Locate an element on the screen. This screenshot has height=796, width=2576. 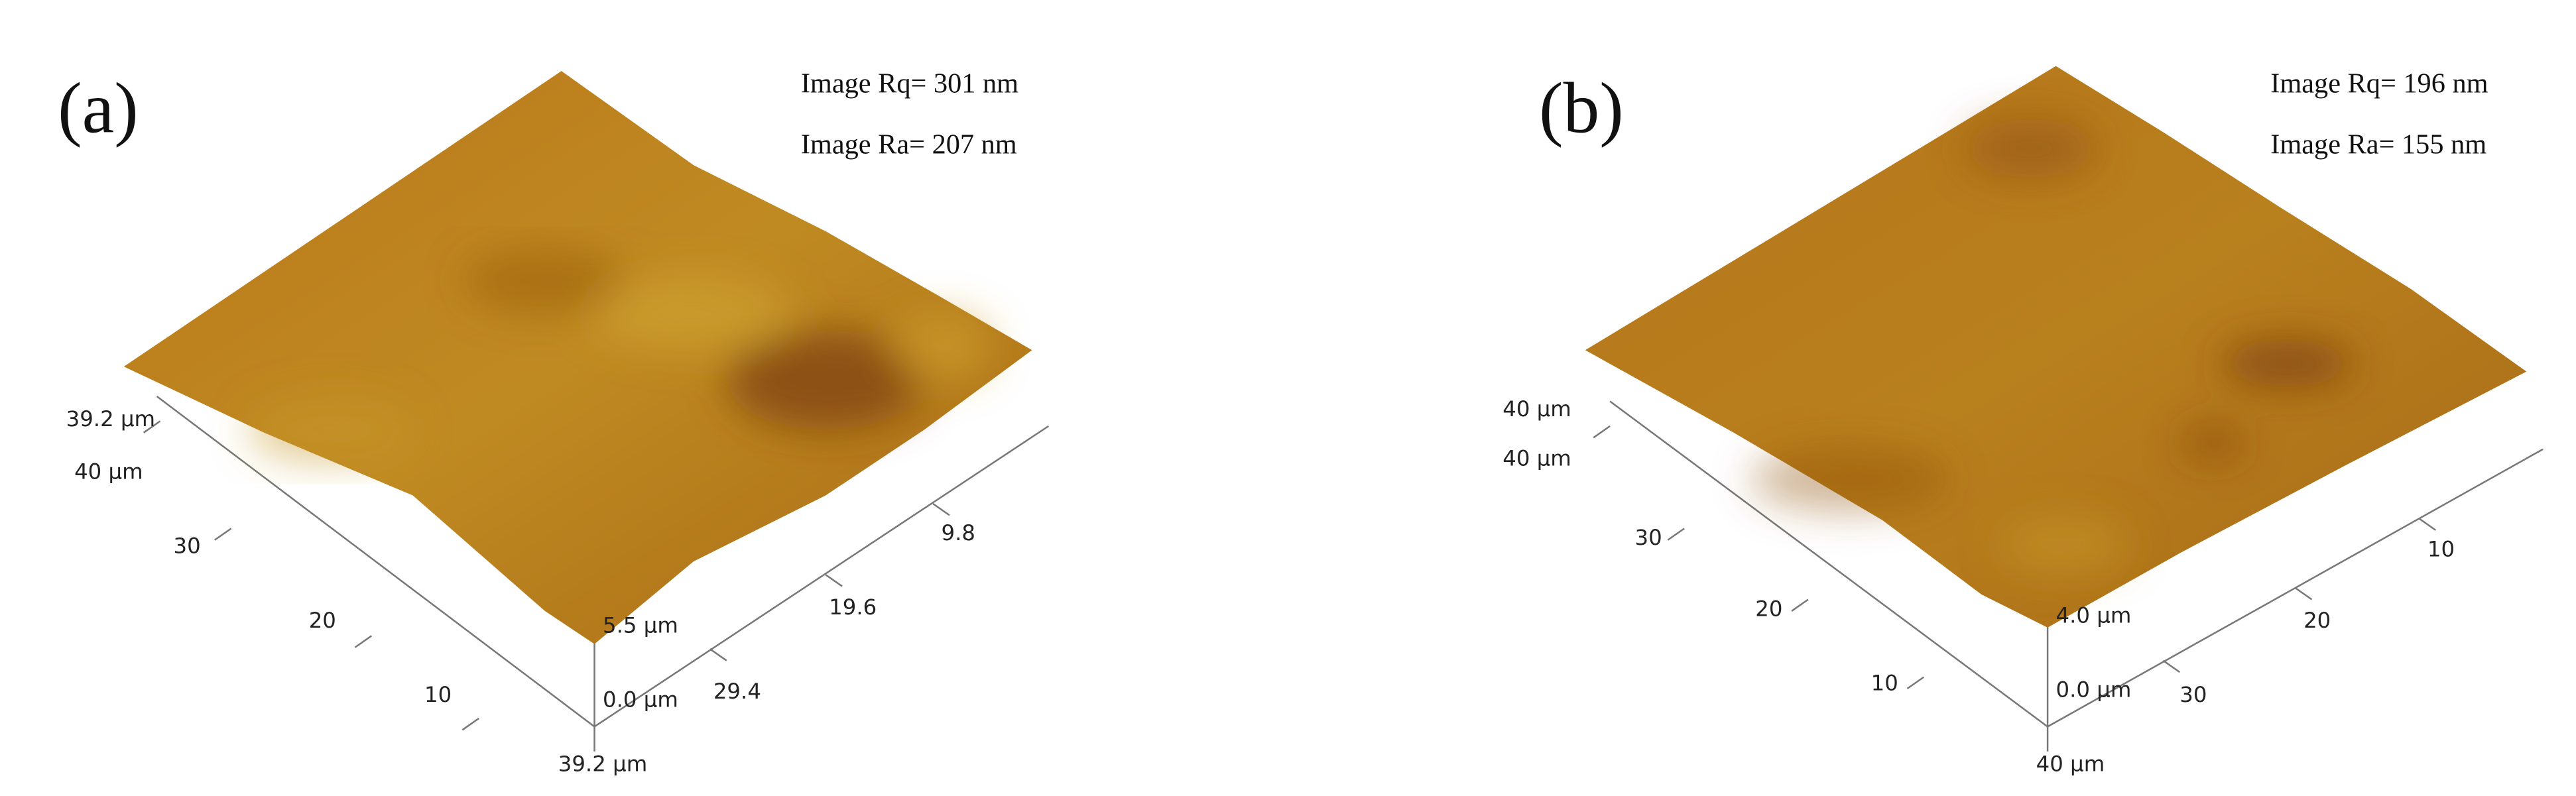
panel-label: (b) is located at coordinates (1581, 108).